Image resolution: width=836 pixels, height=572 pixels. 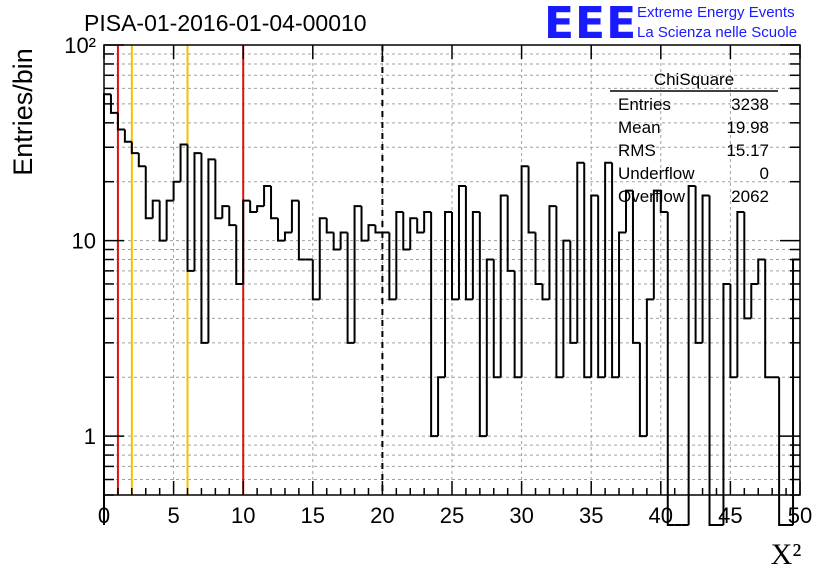 I want to click on logo-subtitle-line2: La Scienza nelle Scuole, so click(x=717, y=32).